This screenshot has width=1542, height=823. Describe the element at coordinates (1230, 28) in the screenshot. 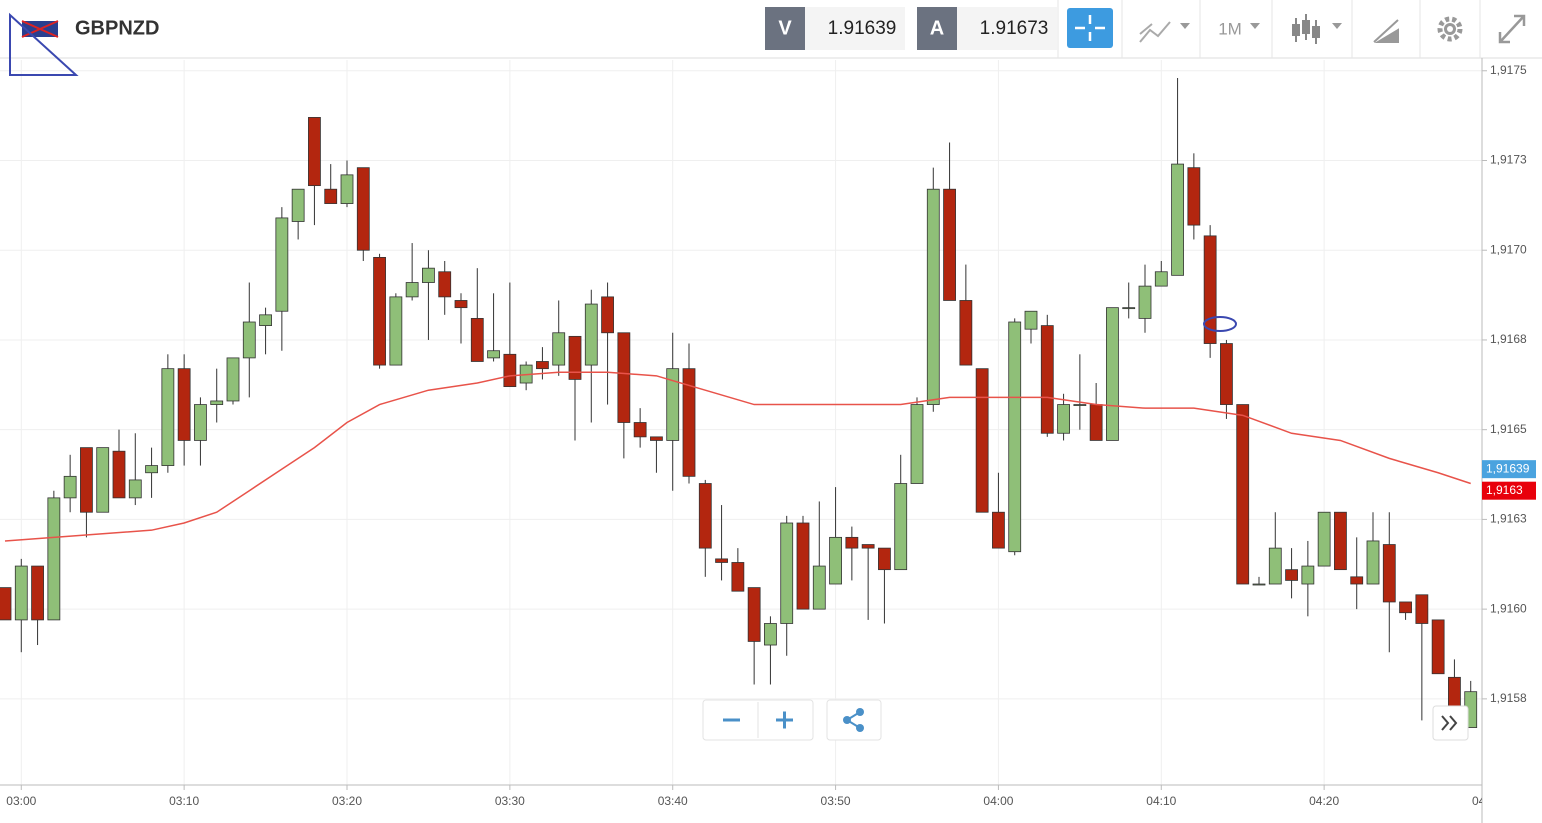

I see `interval: 1M` at that location.